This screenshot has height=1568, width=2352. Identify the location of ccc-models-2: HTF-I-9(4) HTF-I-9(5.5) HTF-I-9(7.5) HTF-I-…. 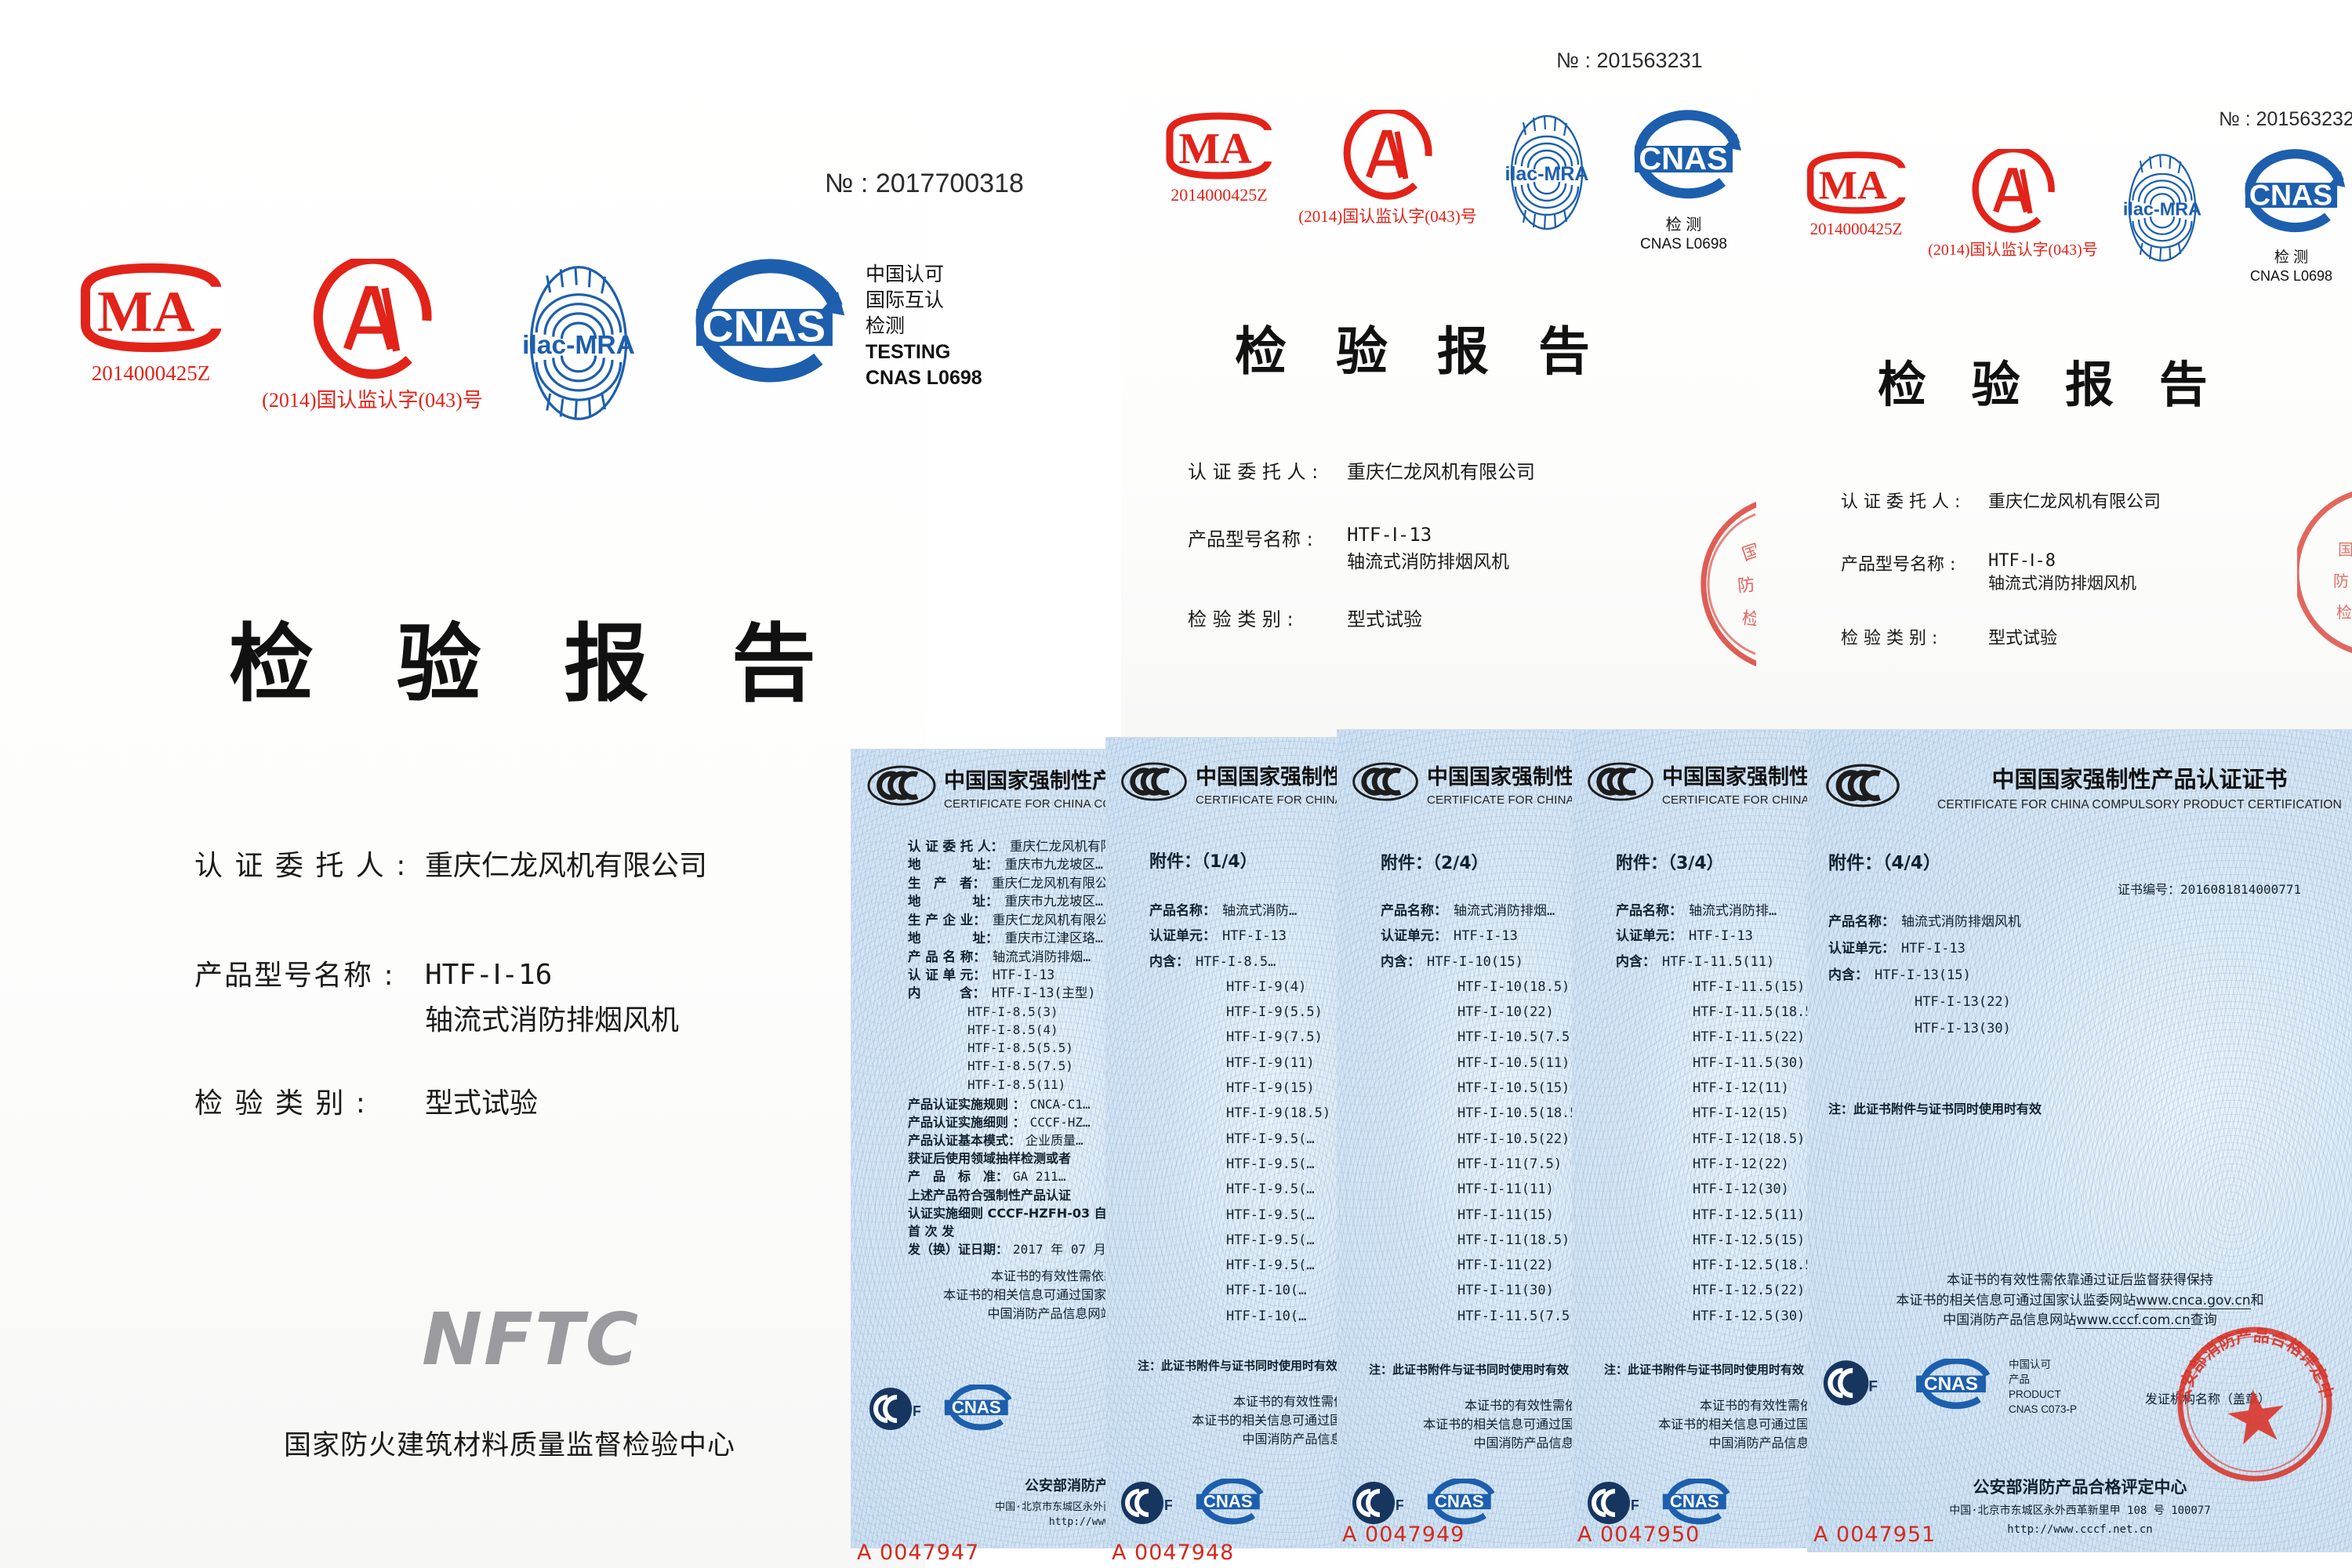
(1244, 1152).